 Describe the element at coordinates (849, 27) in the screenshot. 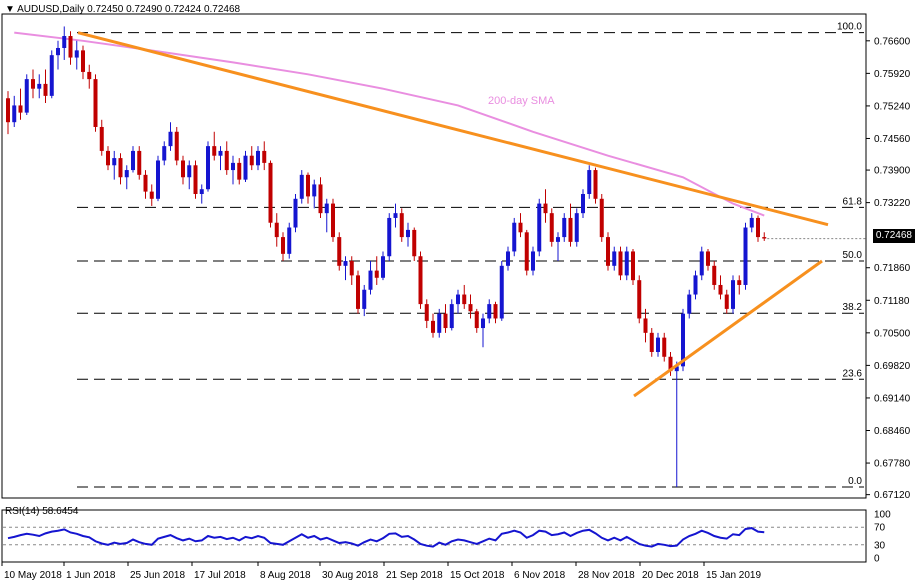

I see `fib-level-label: 100.0` at that location.